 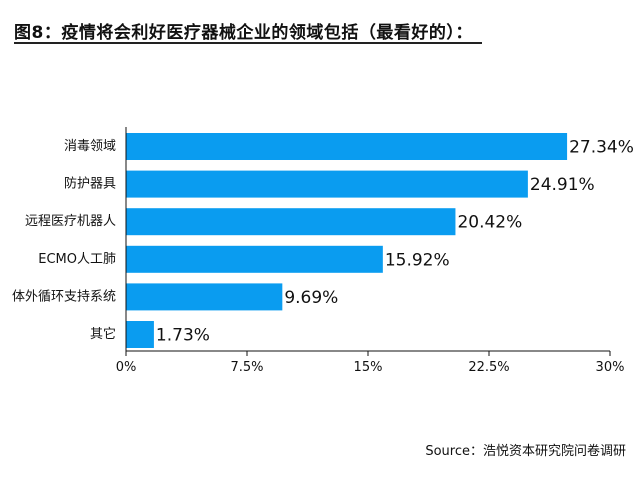 What do you see at coordinates (183, 336) in the screenshot?
I see `data-label: 1.73%` at bounding box center [183, 336].